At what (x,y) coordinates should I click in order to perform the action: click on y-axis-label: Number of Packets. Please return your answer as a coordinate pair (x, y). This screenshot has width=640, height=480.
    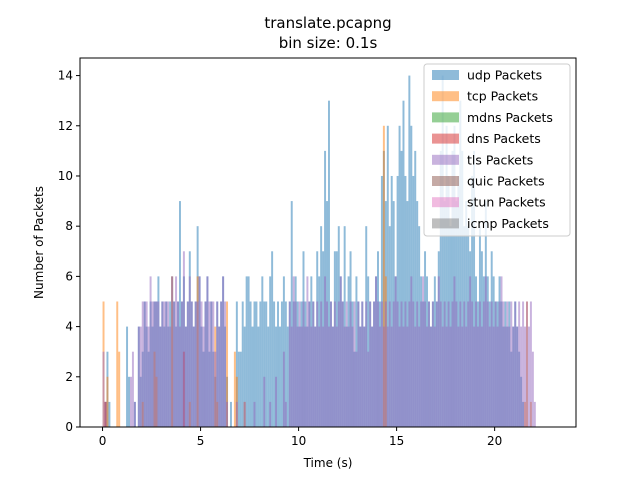
    Looking at the image, I should click on (39, 242).